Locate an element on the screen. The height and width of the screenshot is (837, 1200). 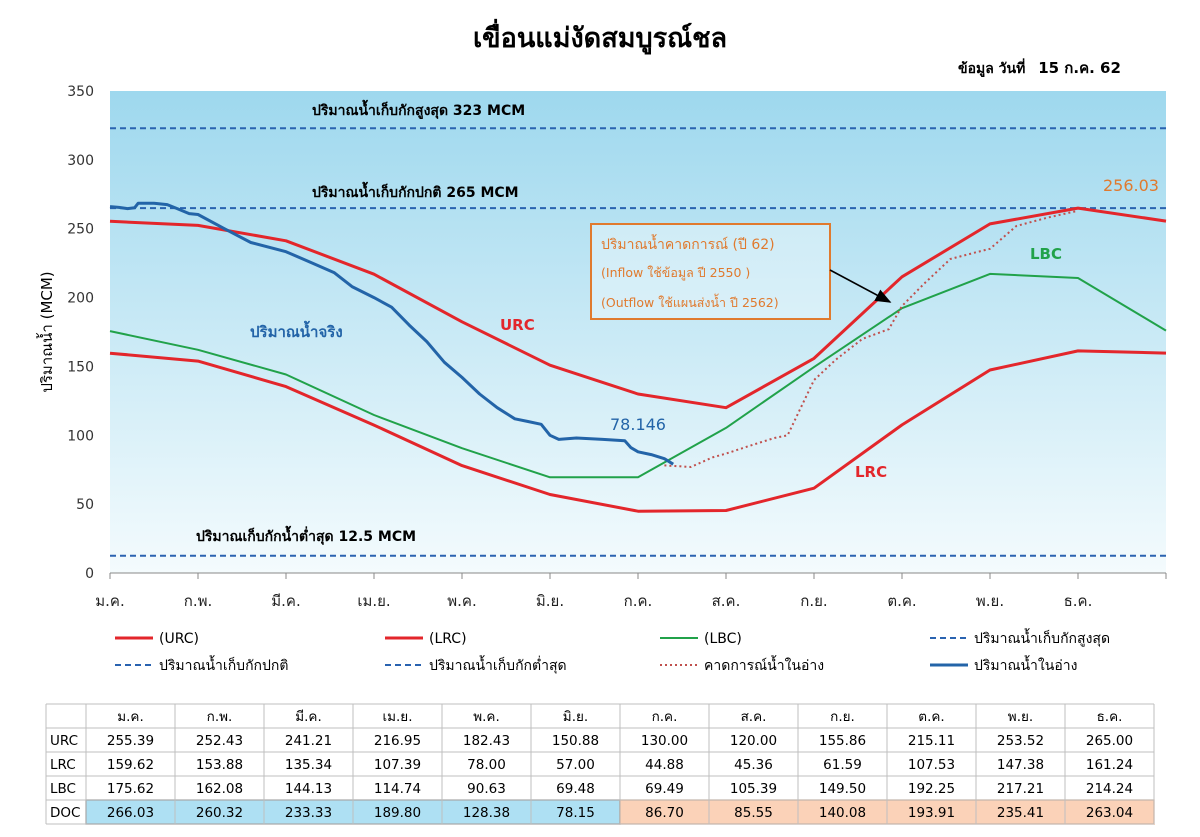
urc-label: URC is located at coordinates (517, 325).